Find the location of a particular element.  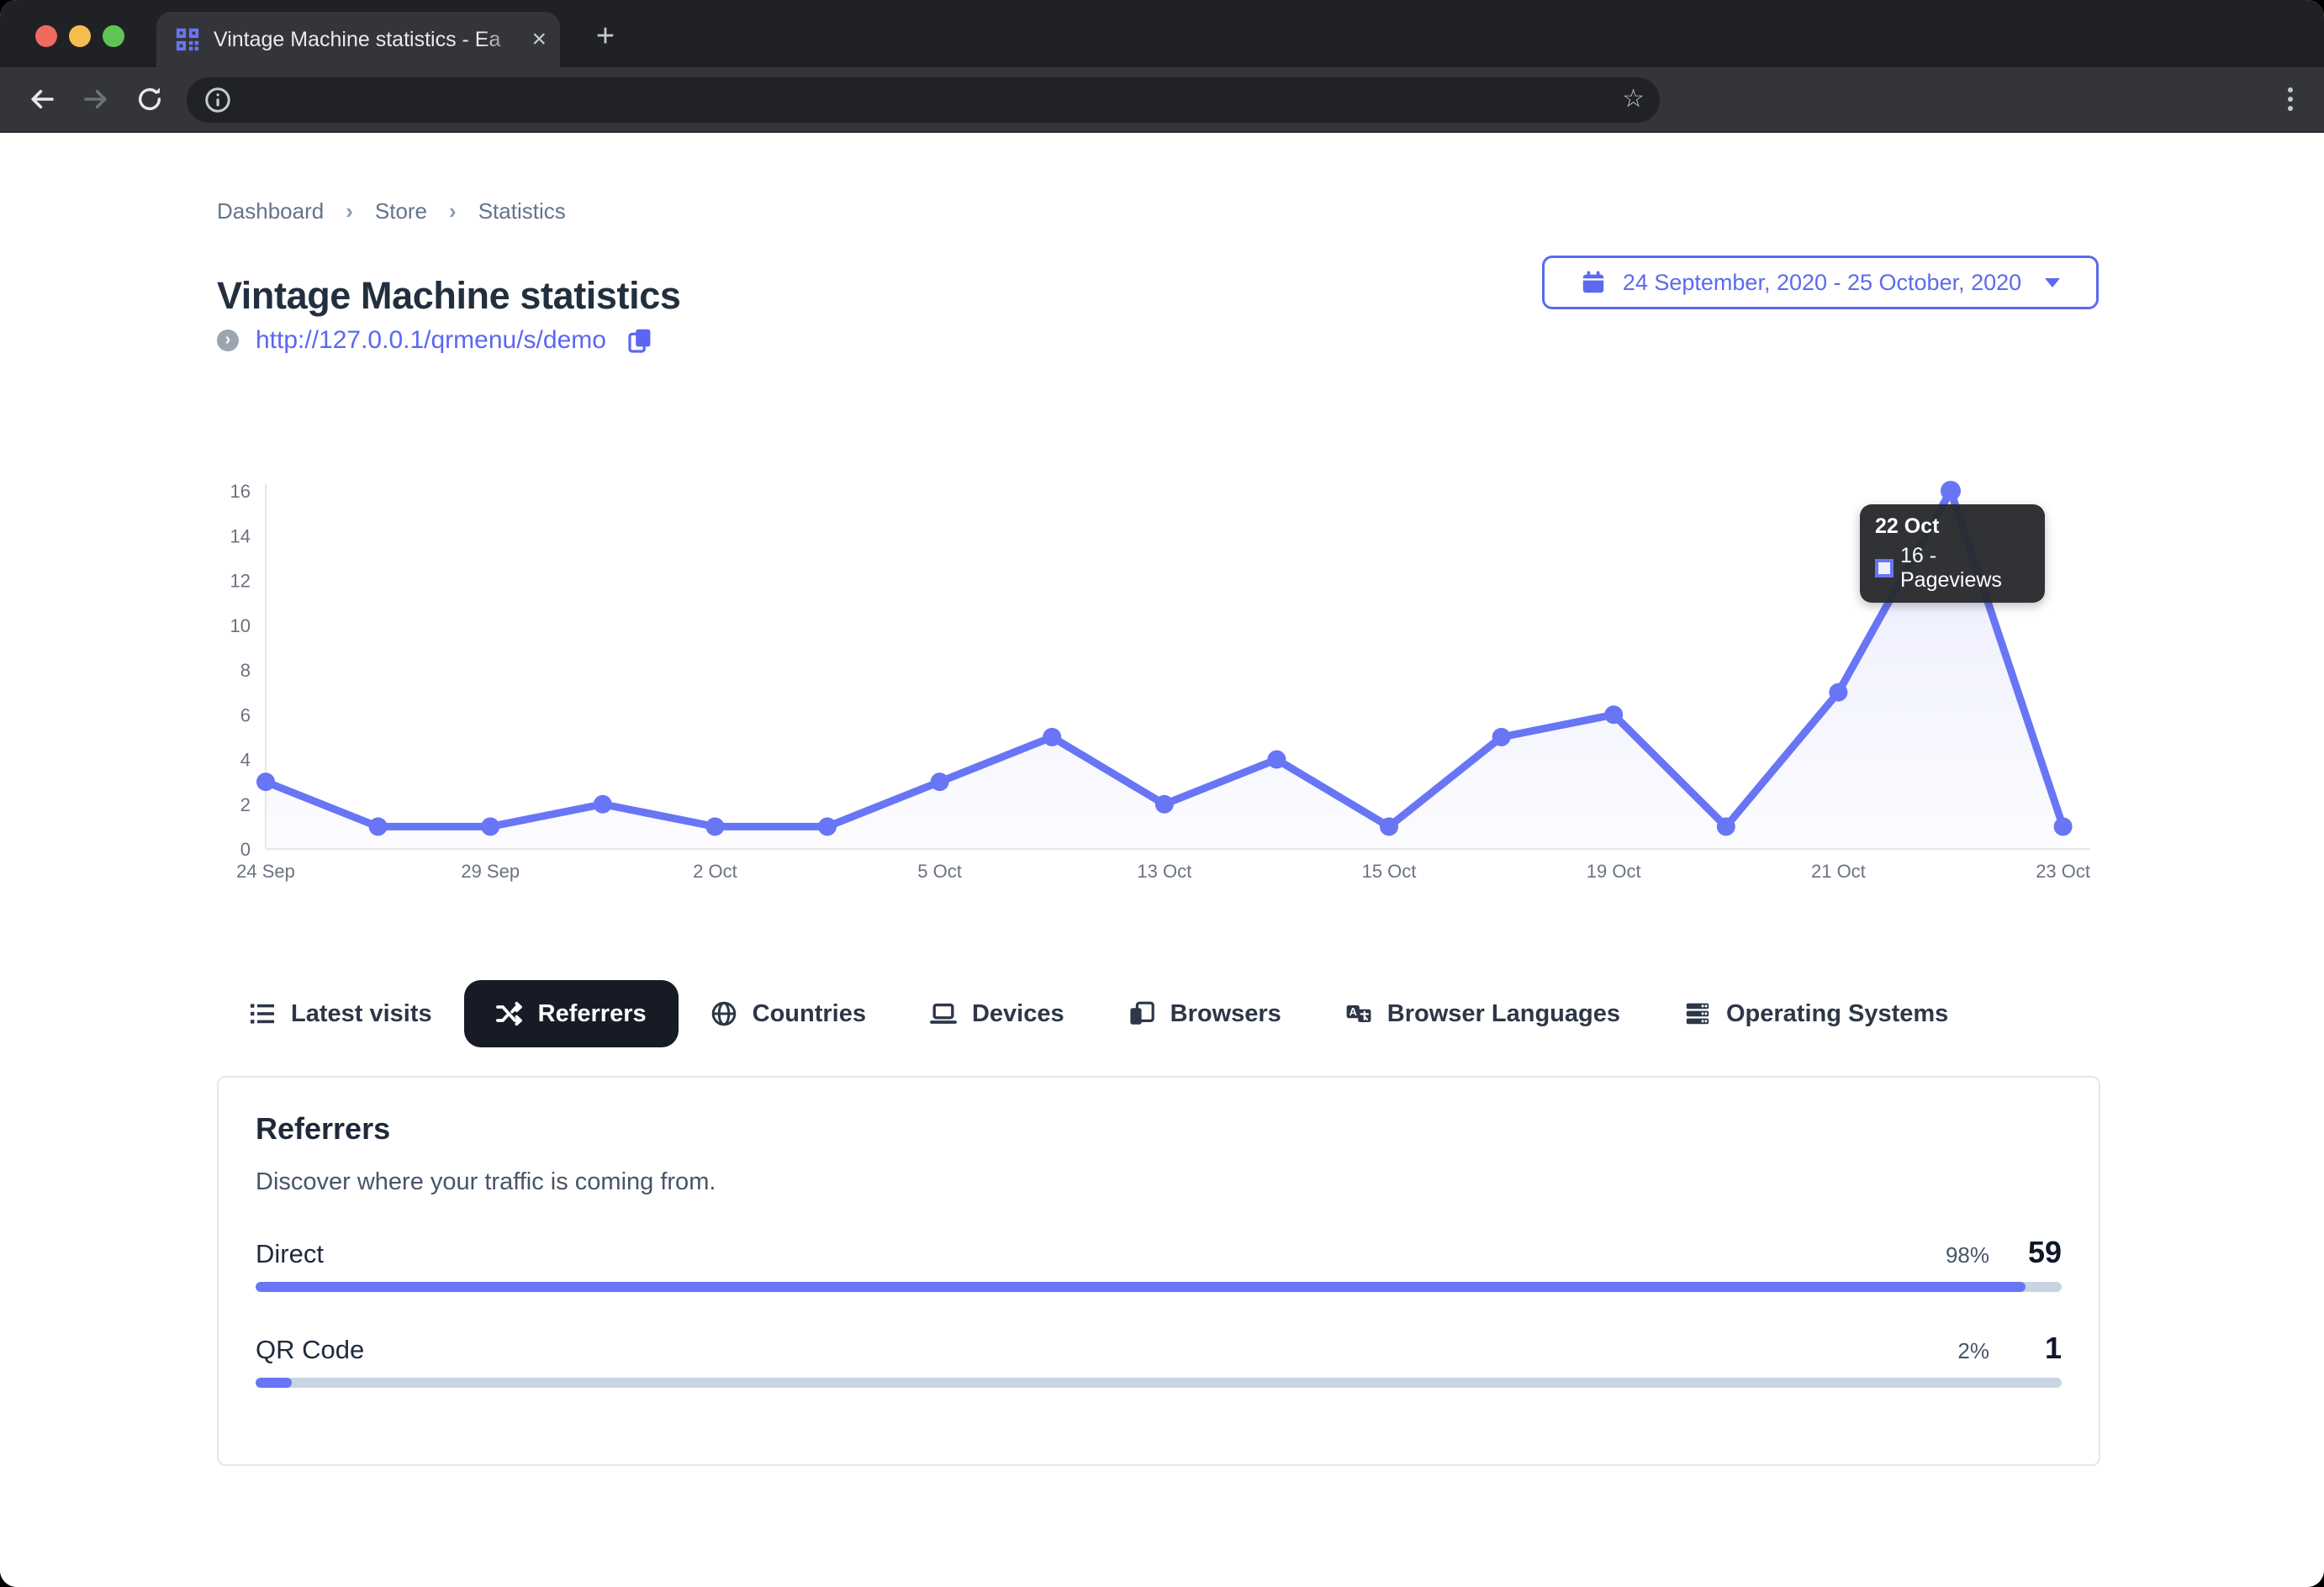

svg-text: 8 is located at coordinates (245, 670).